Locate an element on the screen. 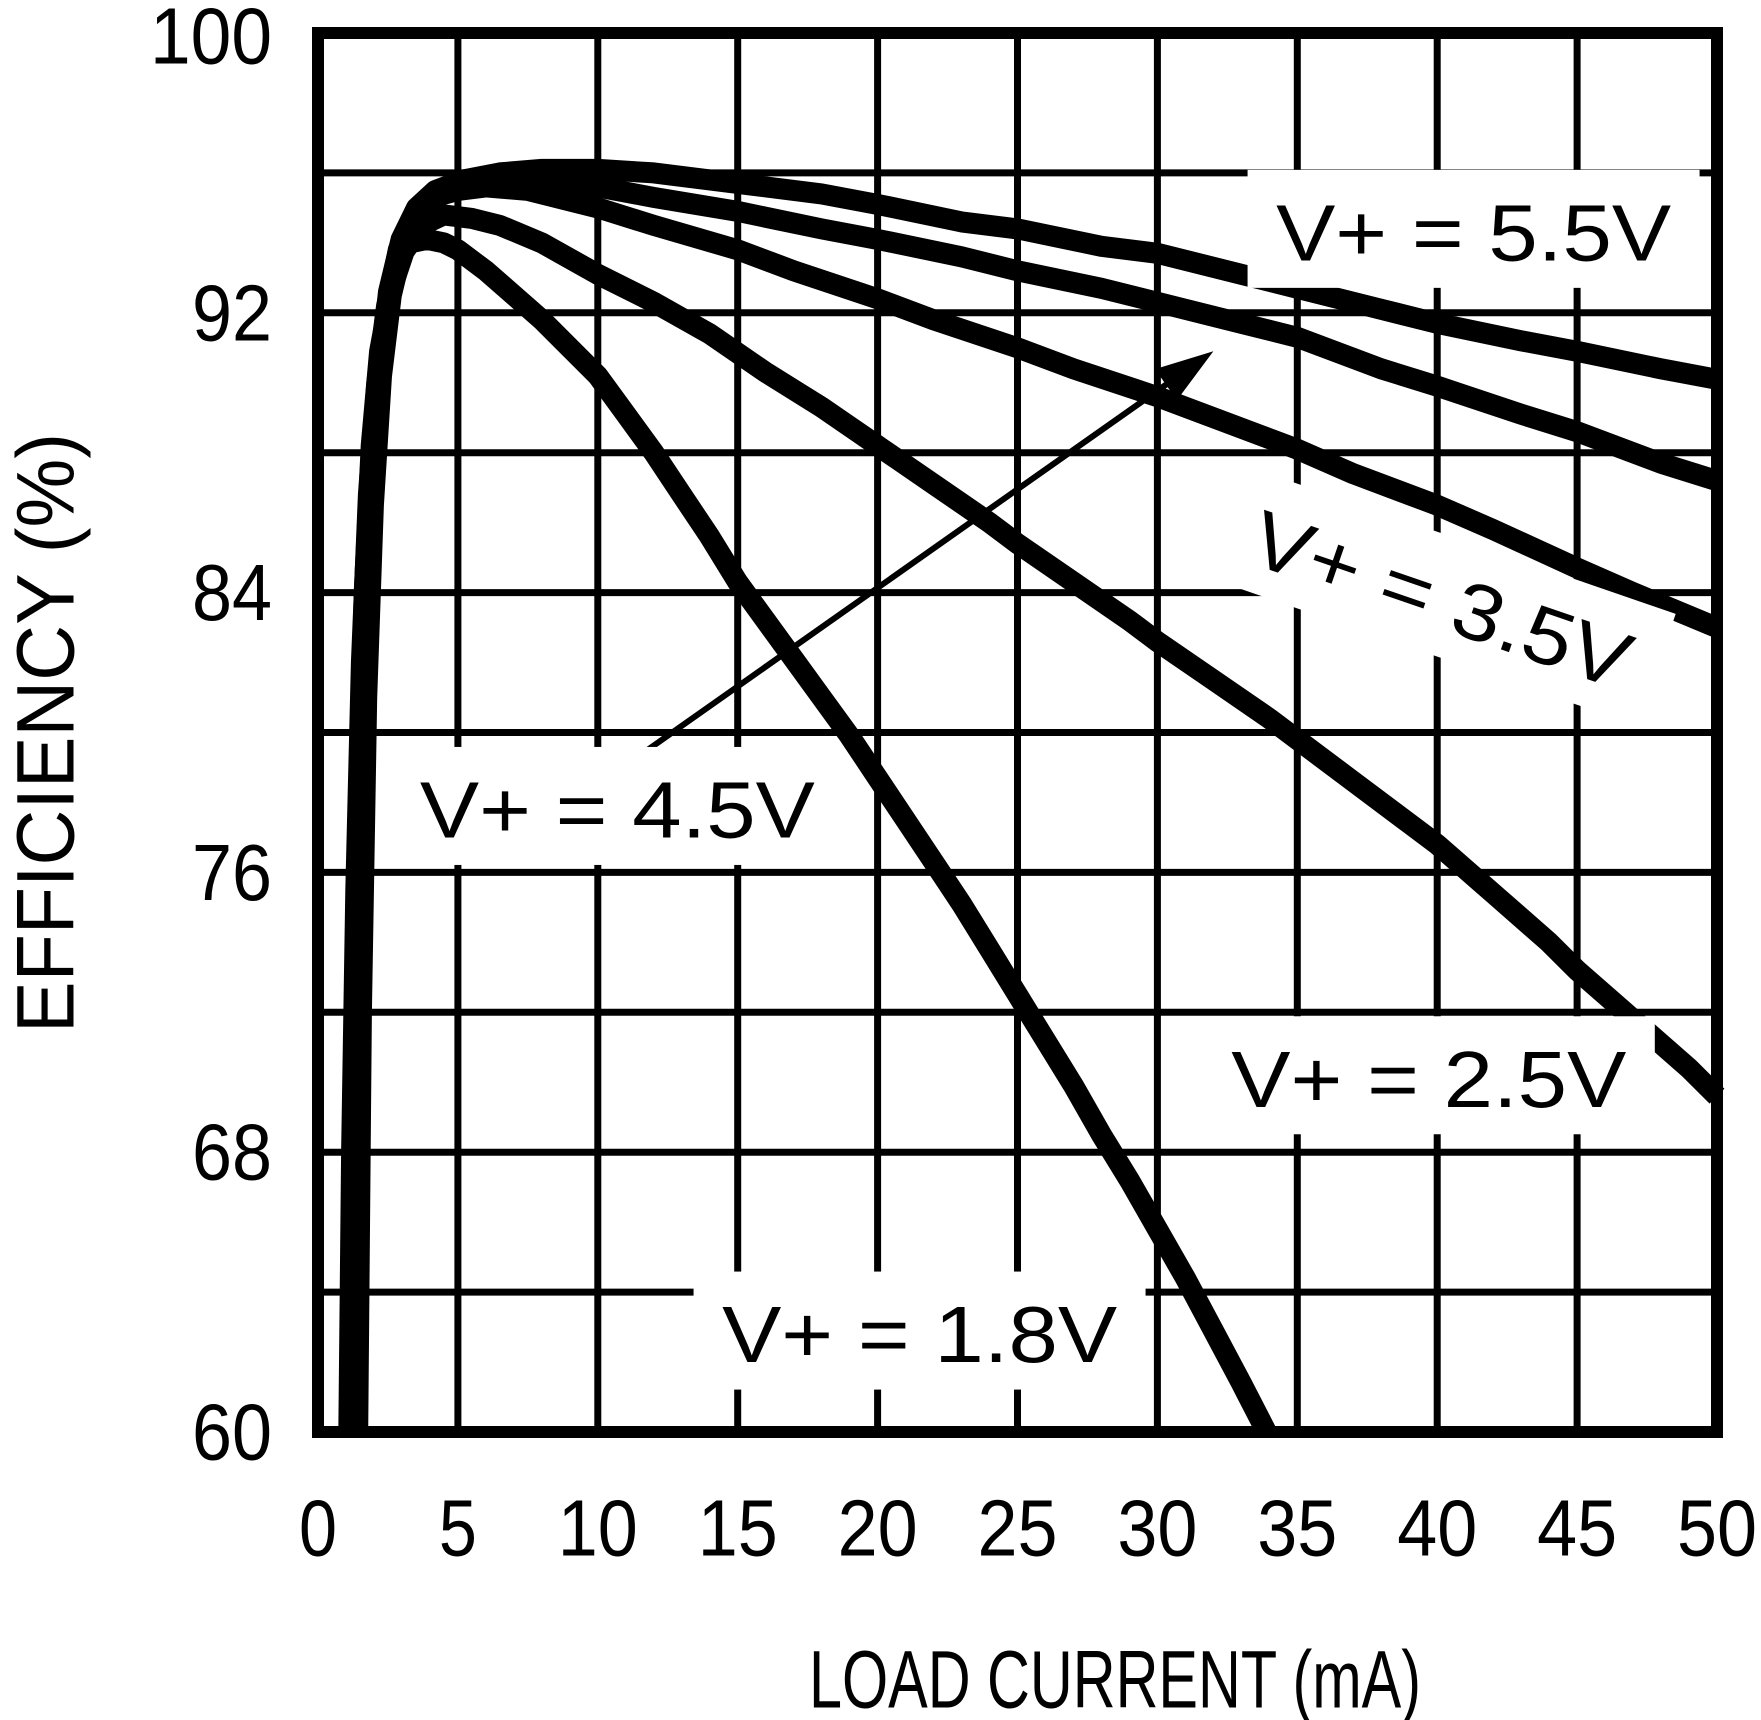 The width and height of the screenshot is (1761, 1720). annotation-mask-v55 is located at coordinates (1473, 228).